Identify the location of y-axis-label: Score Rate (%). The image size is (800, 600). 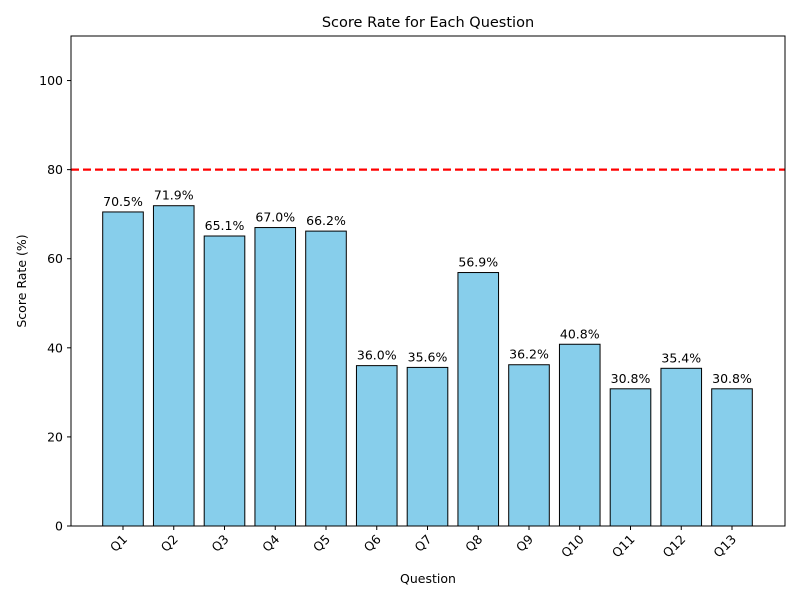
(21, 280).